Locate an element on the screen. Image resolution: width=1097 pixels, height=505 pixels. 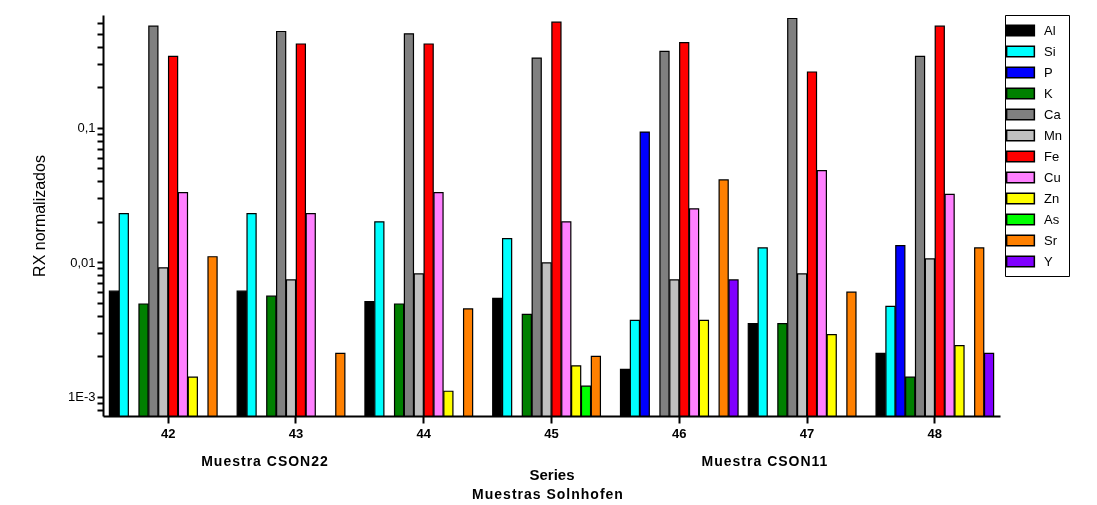
legend-label: Cu is located at coordinates (1052, 177).